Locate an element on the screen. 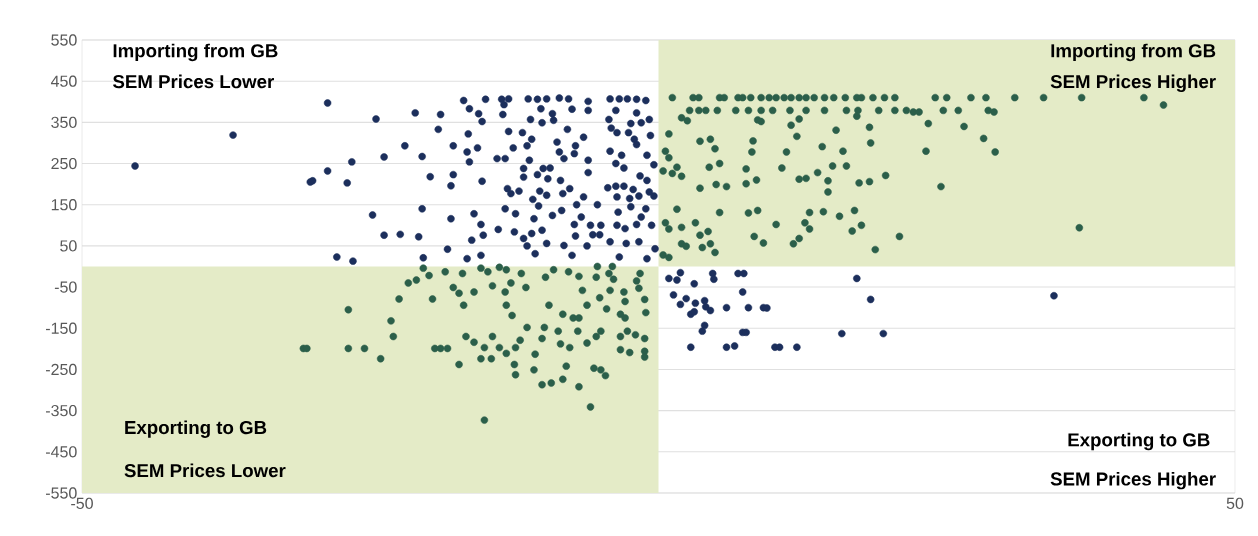 This screenshot has height=536, width=1258. y-tick-label: 550 is located at coordinates (64, 40).